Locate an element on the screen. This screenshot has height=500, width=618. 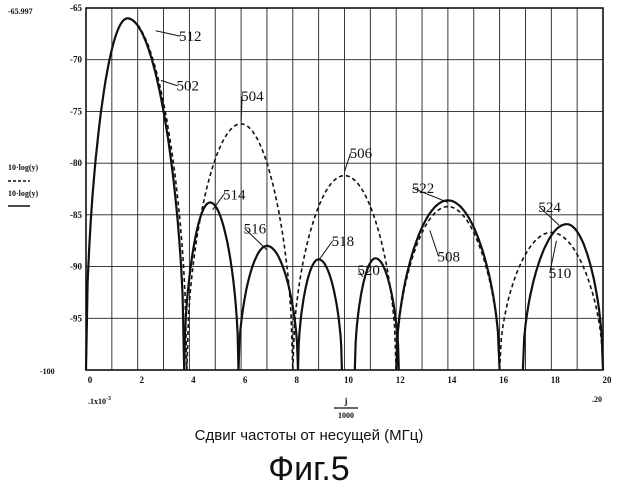
annotation-516: 516 is located at coordinates (255, 229).